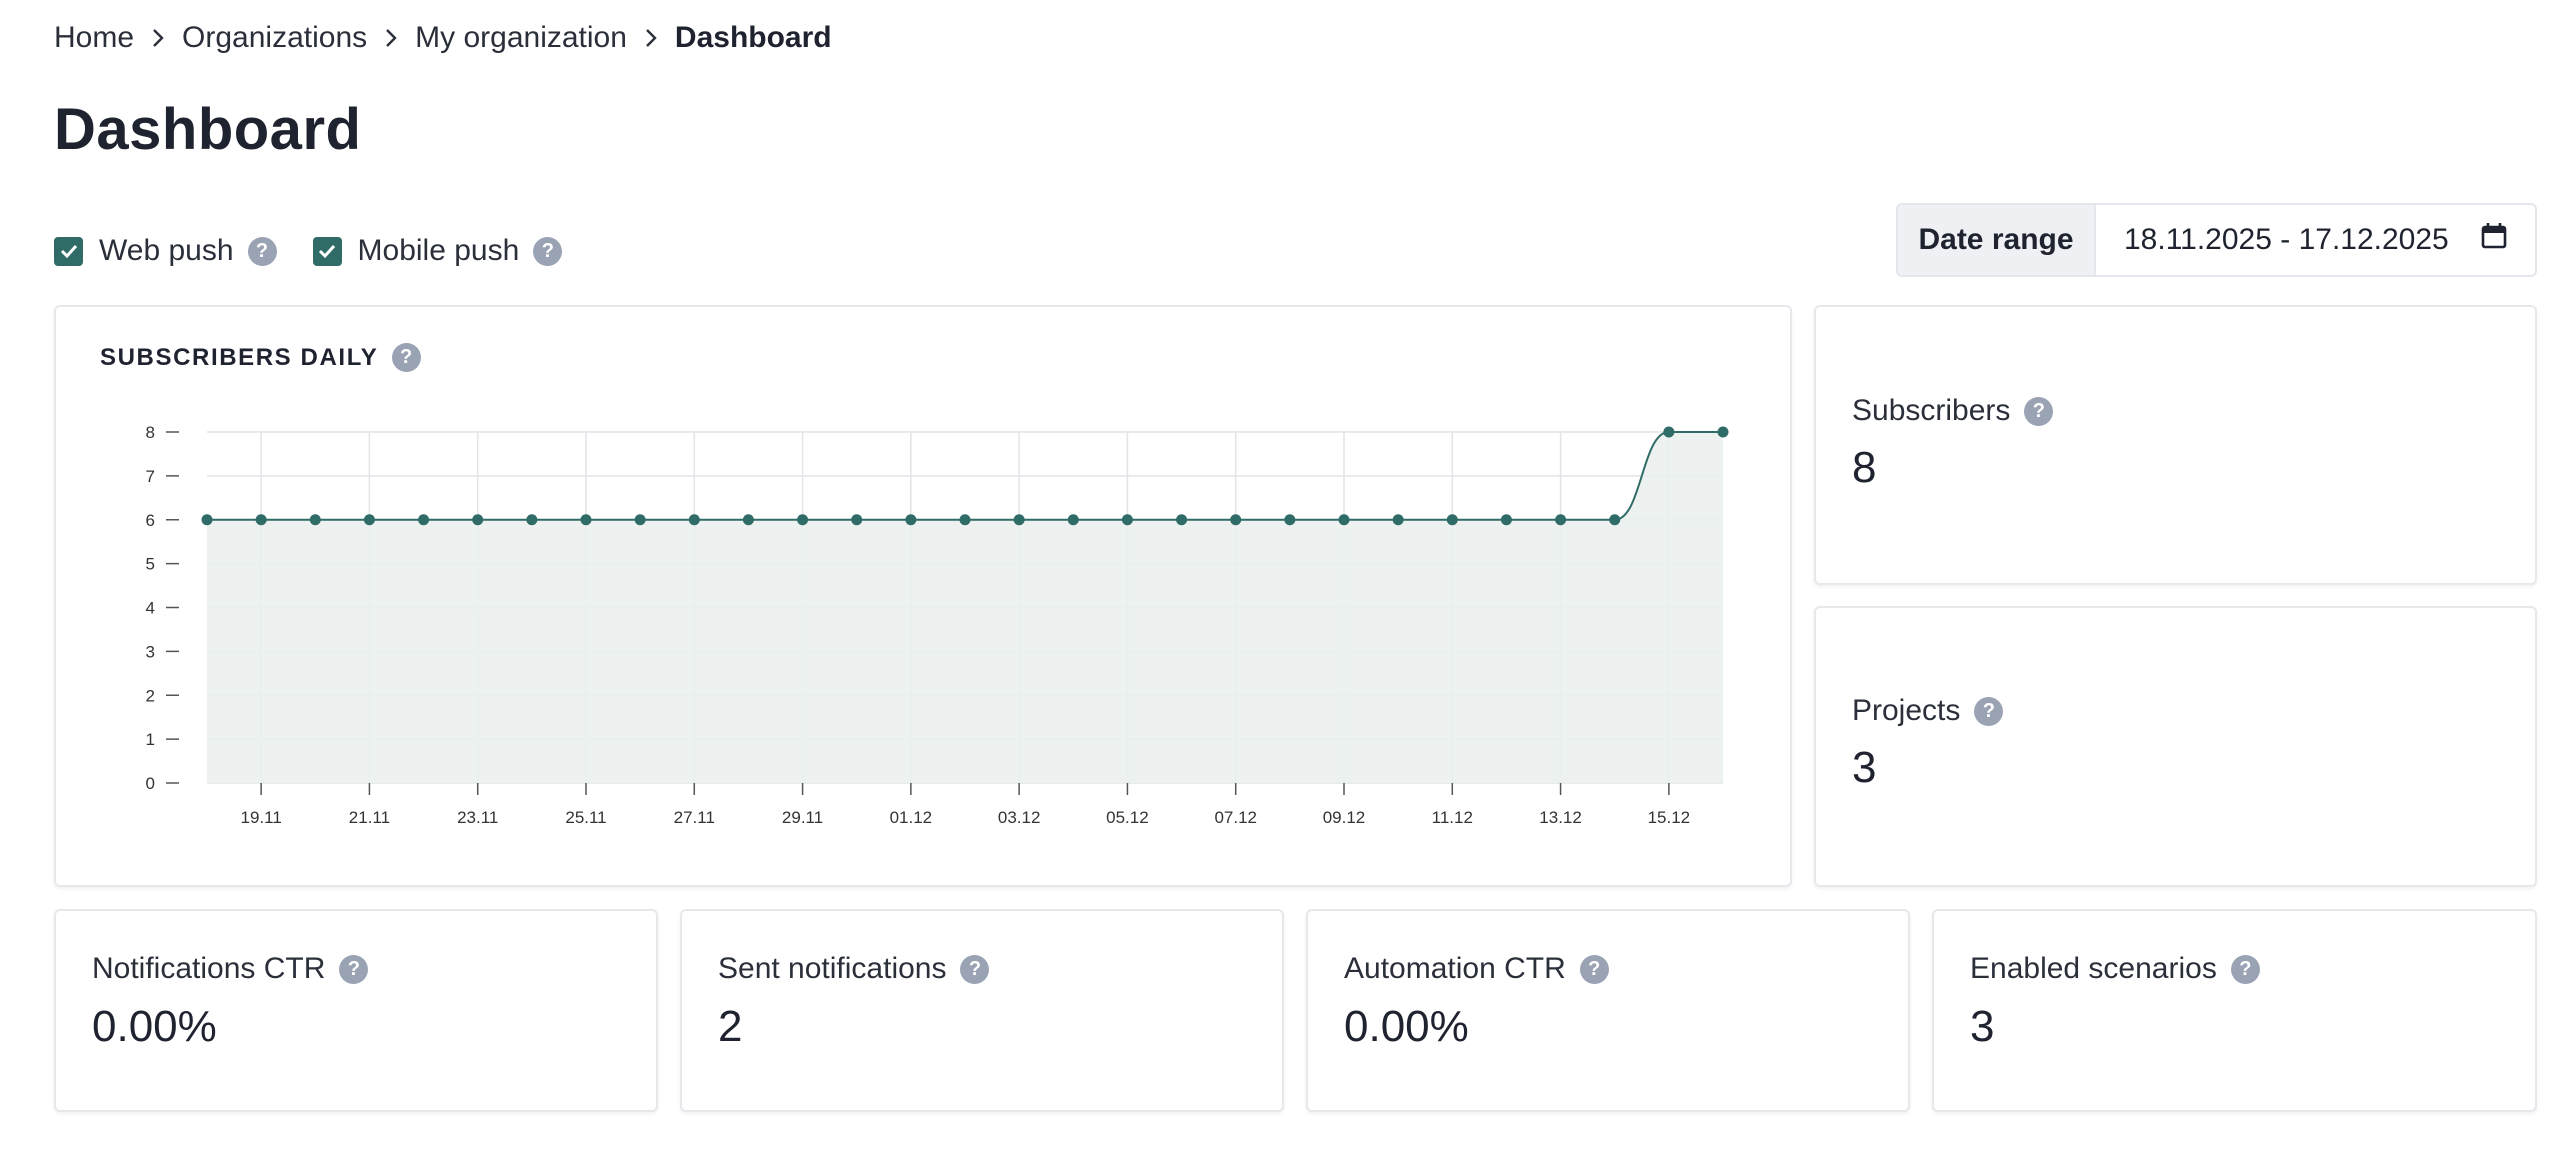 Image resolution: width=2576 pixels, height=1164 pixels. I want to click on breadcrumb-home: Home, so click(94, 37).